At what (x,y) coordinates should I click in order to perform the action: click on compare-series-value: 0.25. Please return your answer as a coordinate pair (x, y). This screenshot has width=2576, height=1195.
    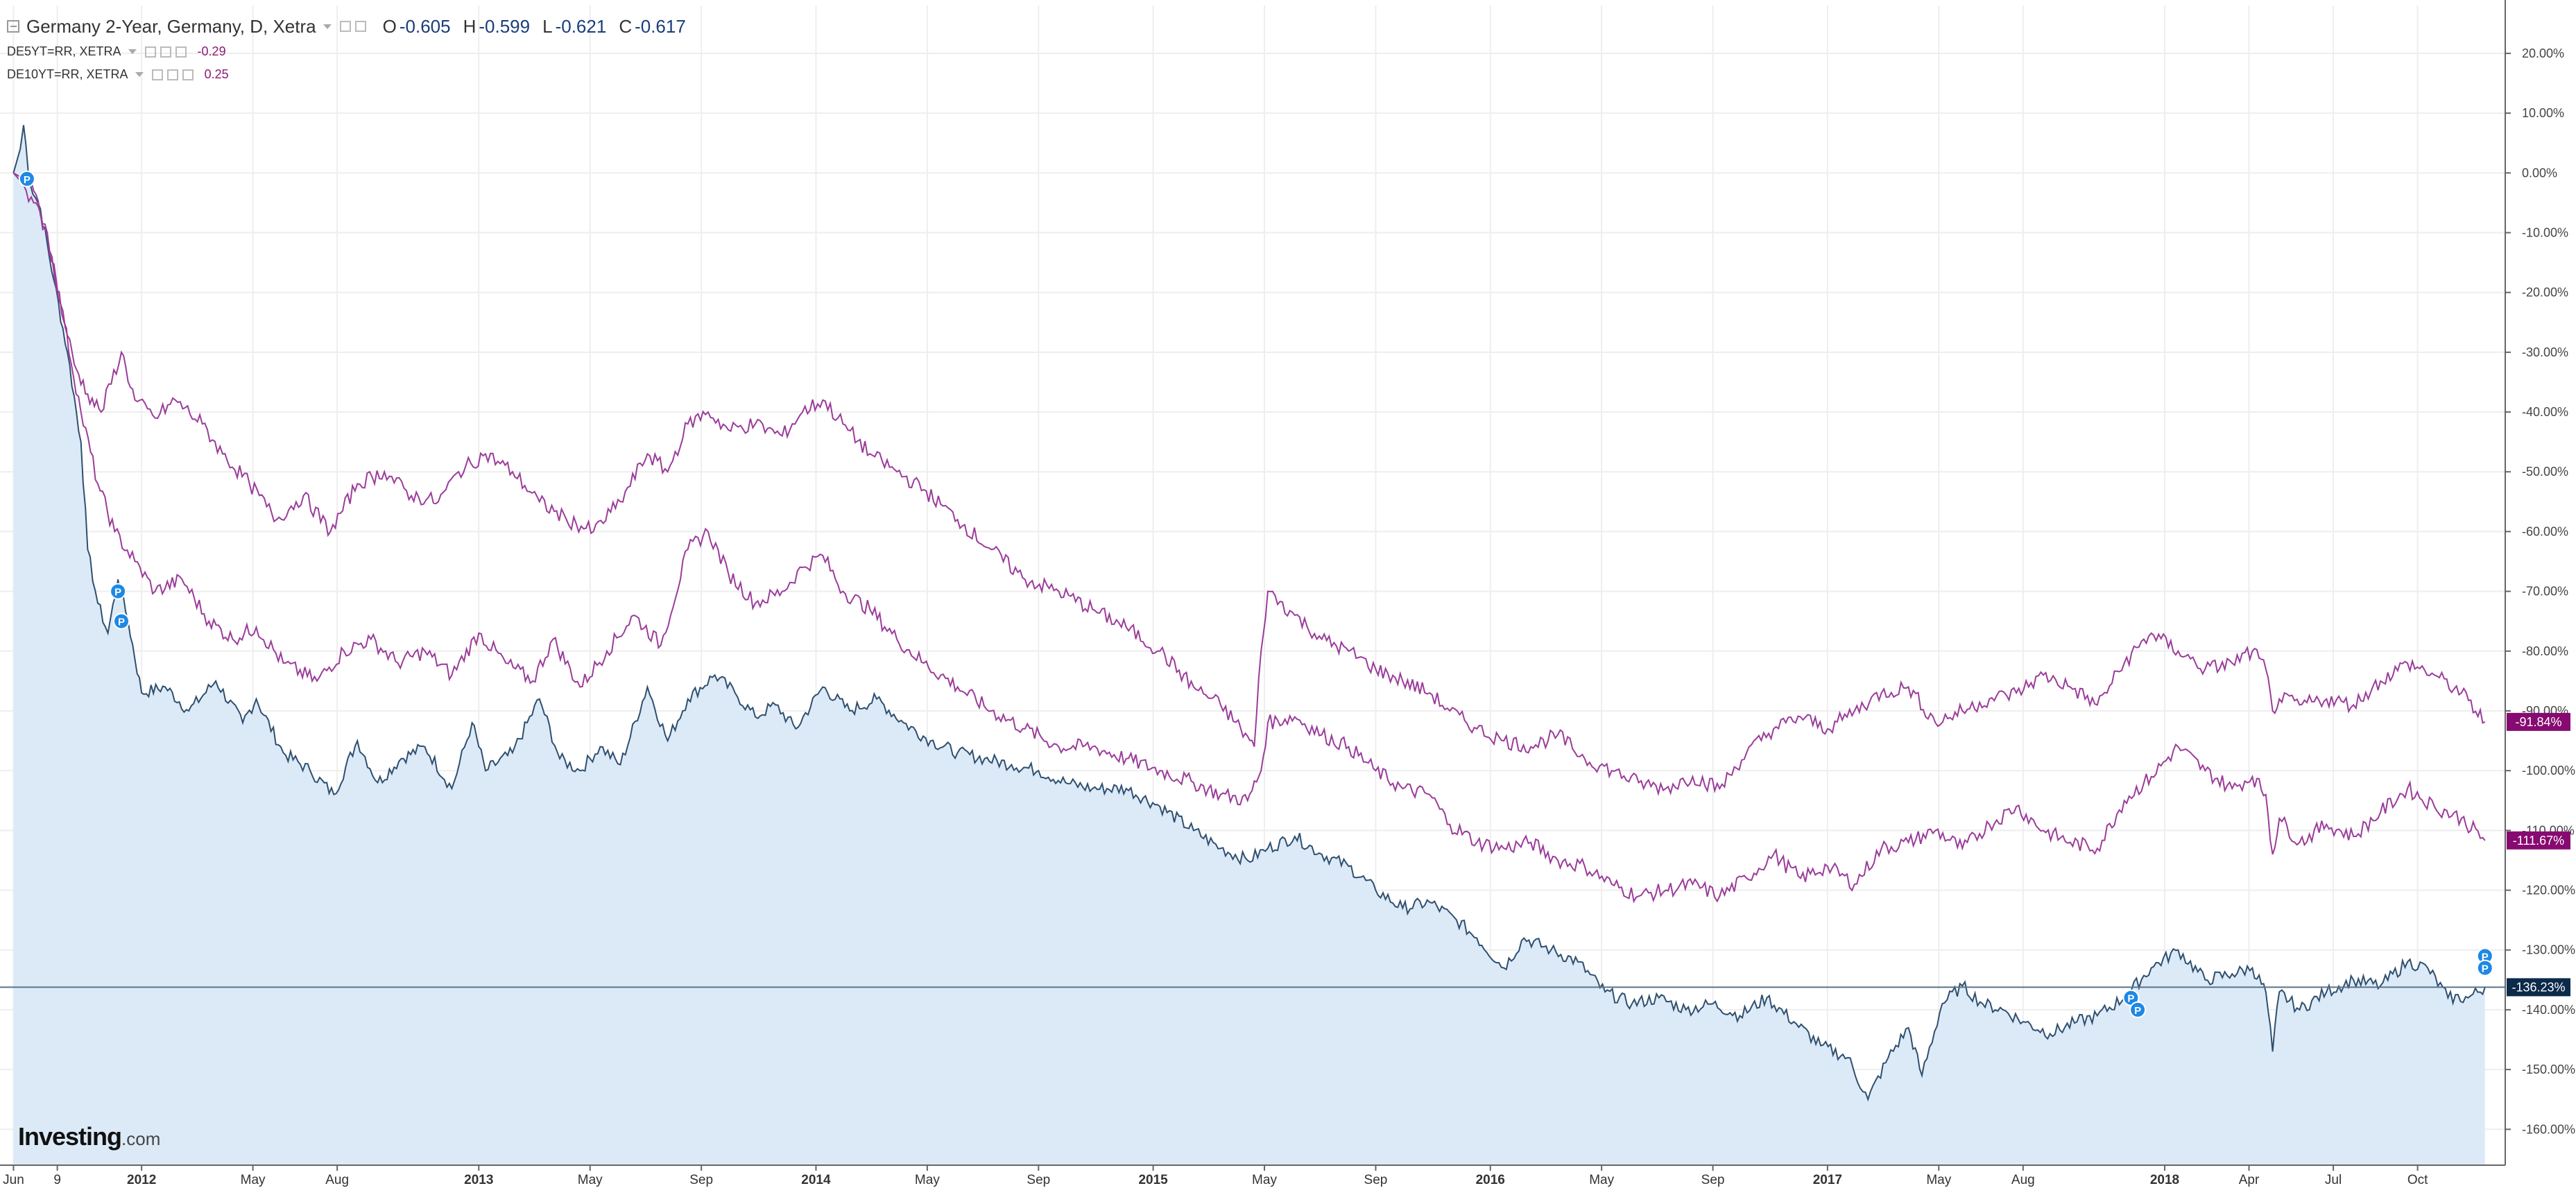
    Looking at the image, I should click on (216, 74).